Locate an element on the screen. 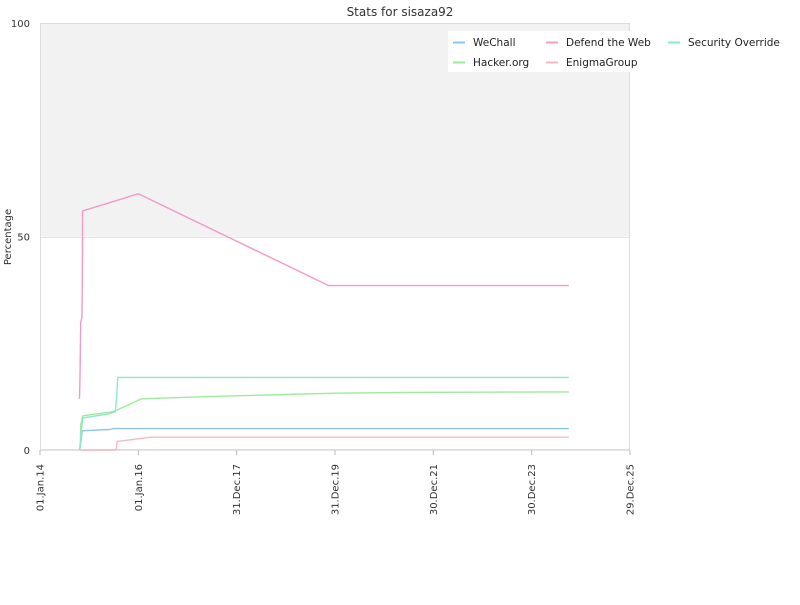 The width and height of the screenshot is (800, 605). legend-label-hacker-org: Hacker.org is located at coordinates (501, 63).